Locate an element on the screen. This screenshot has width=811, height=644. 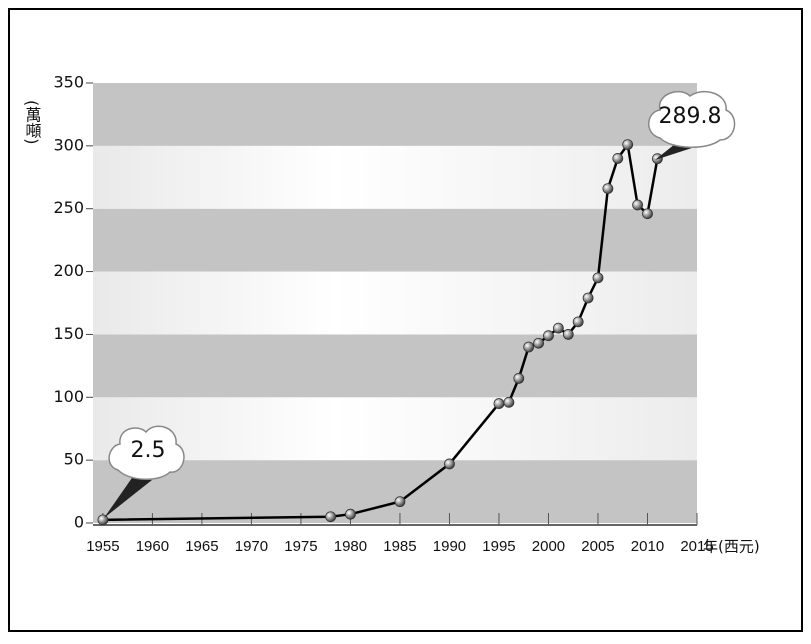
x-tick-label: 1990 is located at coordinates (449, 546).